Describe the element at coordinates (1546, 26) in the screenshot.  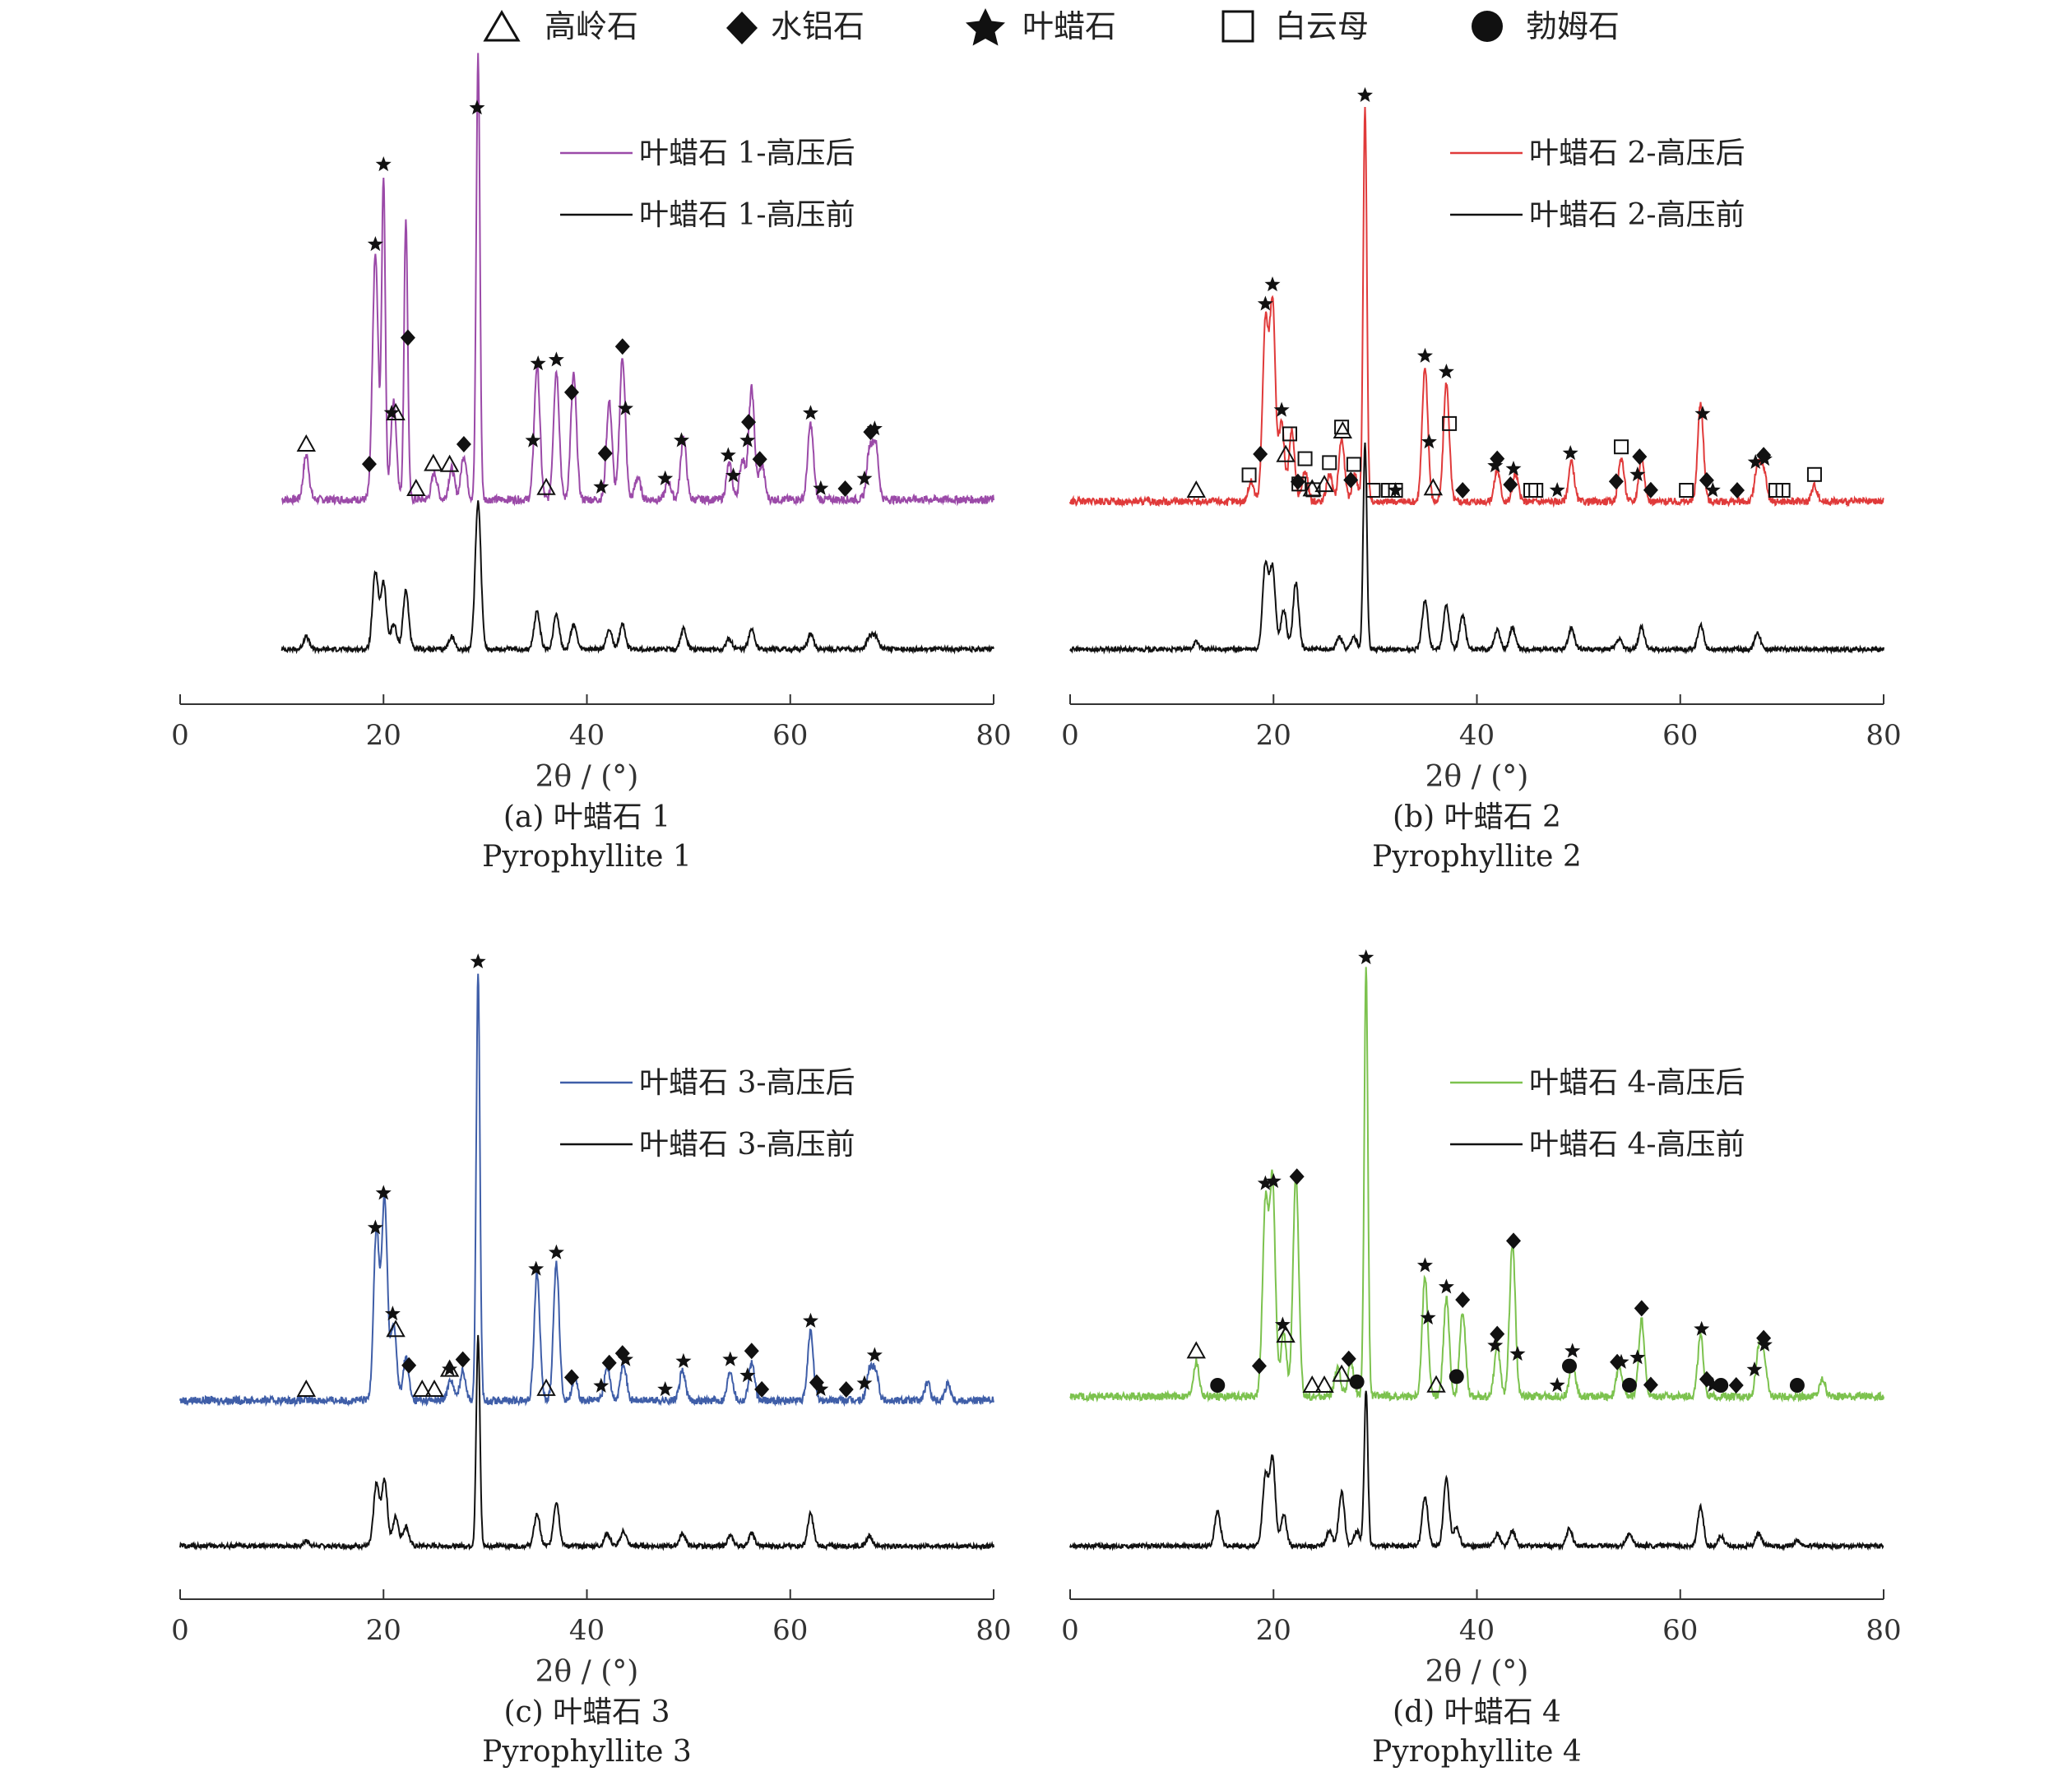
I see `legend-item-boehmite: 勃姆石` at that location.